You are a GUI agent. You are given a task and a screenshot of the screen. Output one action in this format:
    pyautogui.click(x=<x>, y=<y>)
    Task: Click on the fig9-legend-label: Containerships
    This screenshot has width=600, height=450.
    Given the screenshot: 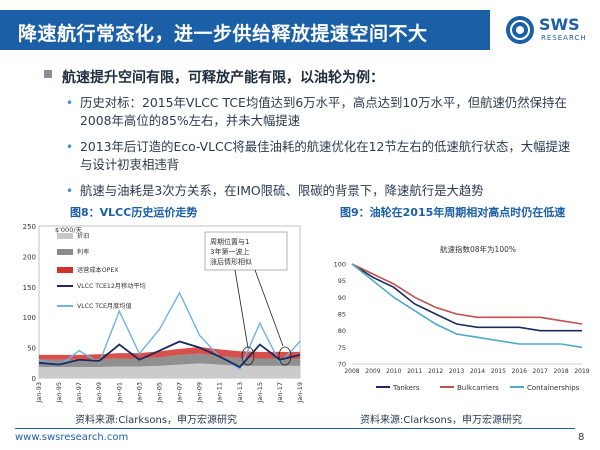 What is the action you would take?
    pyautogui.click(x=553, y=388)
    